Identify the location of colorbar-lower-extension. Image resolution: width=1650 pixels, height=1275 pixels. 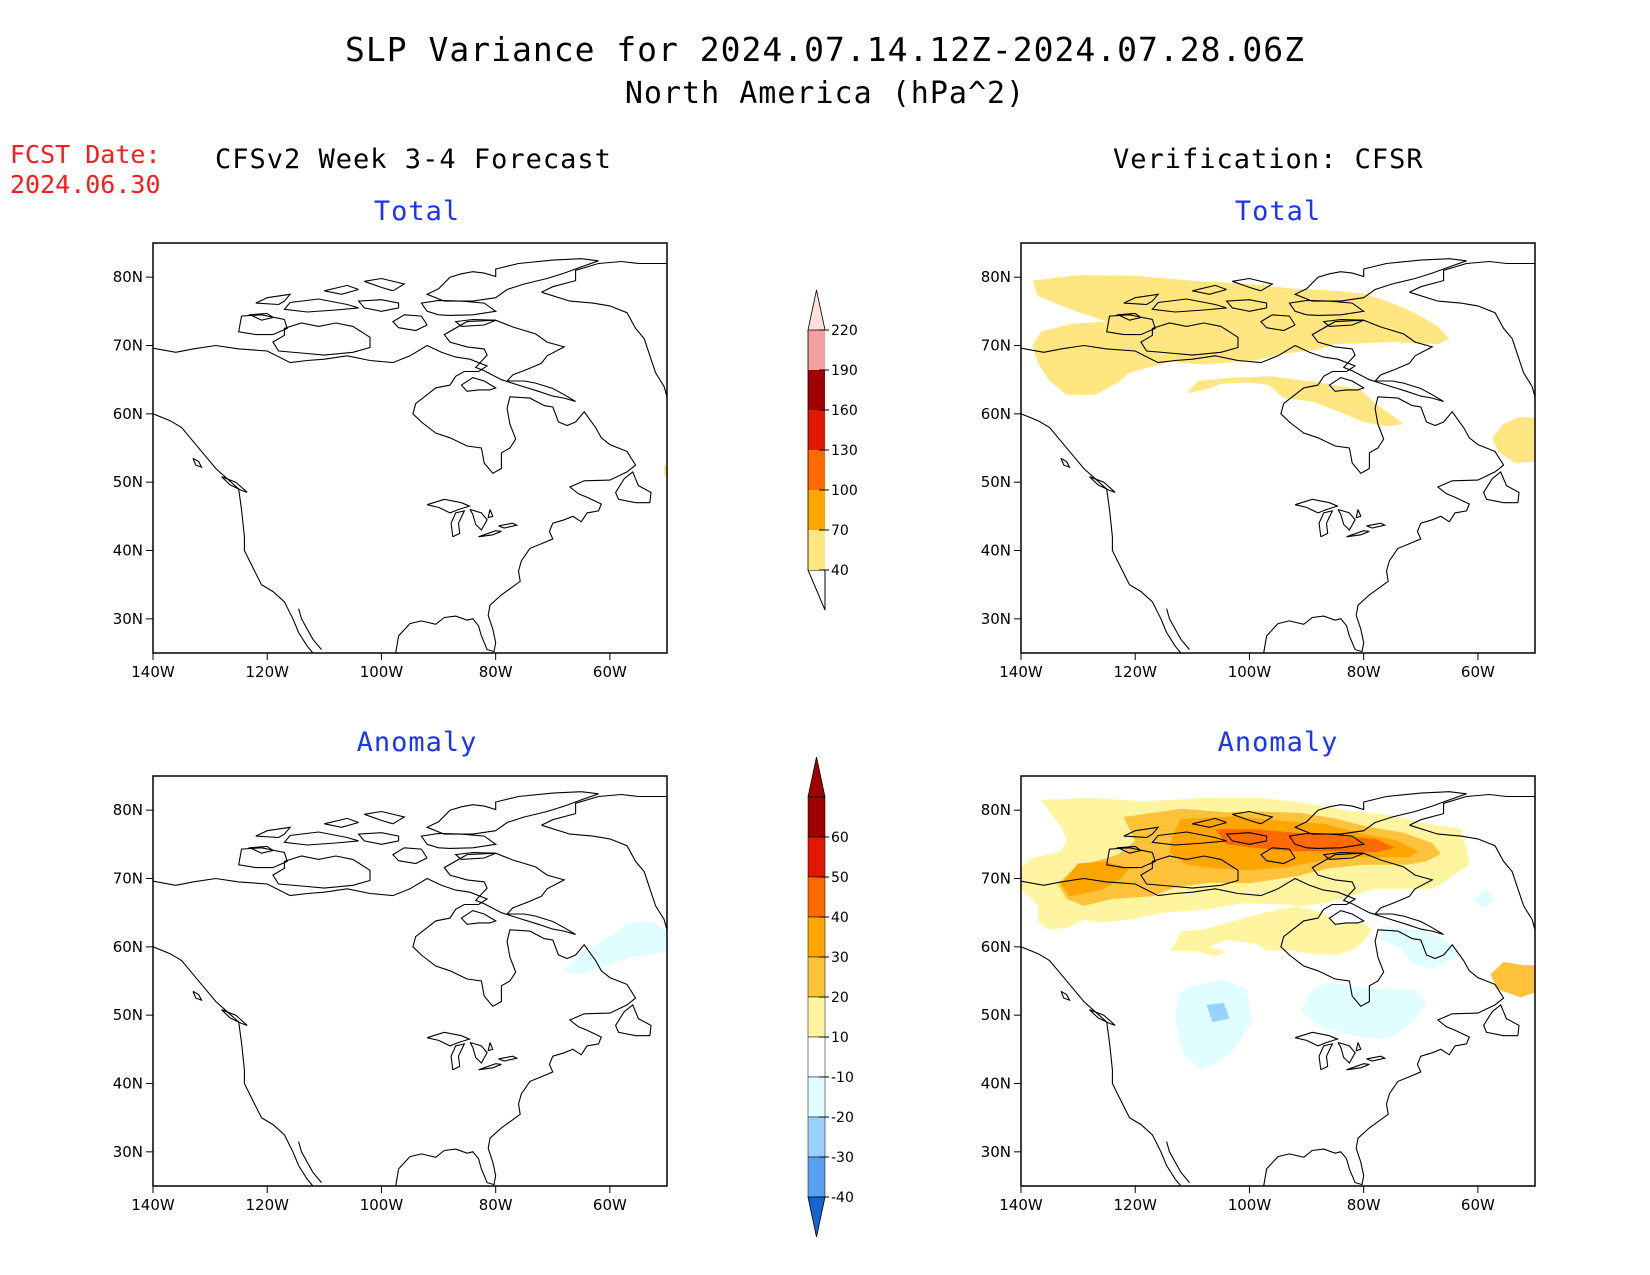
(816, 1217).